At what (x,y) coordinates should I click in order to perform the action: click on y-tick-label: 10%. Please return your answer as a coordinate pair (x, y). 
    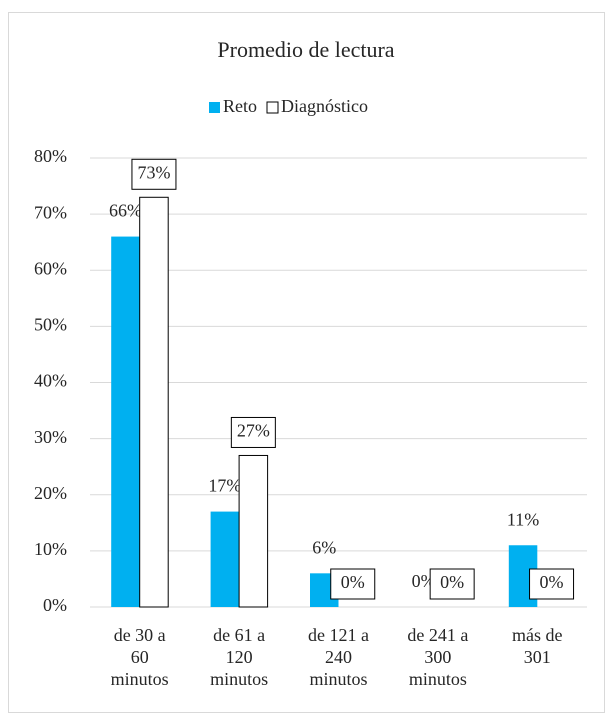
    Looking at the image, I should click on (50, 549).